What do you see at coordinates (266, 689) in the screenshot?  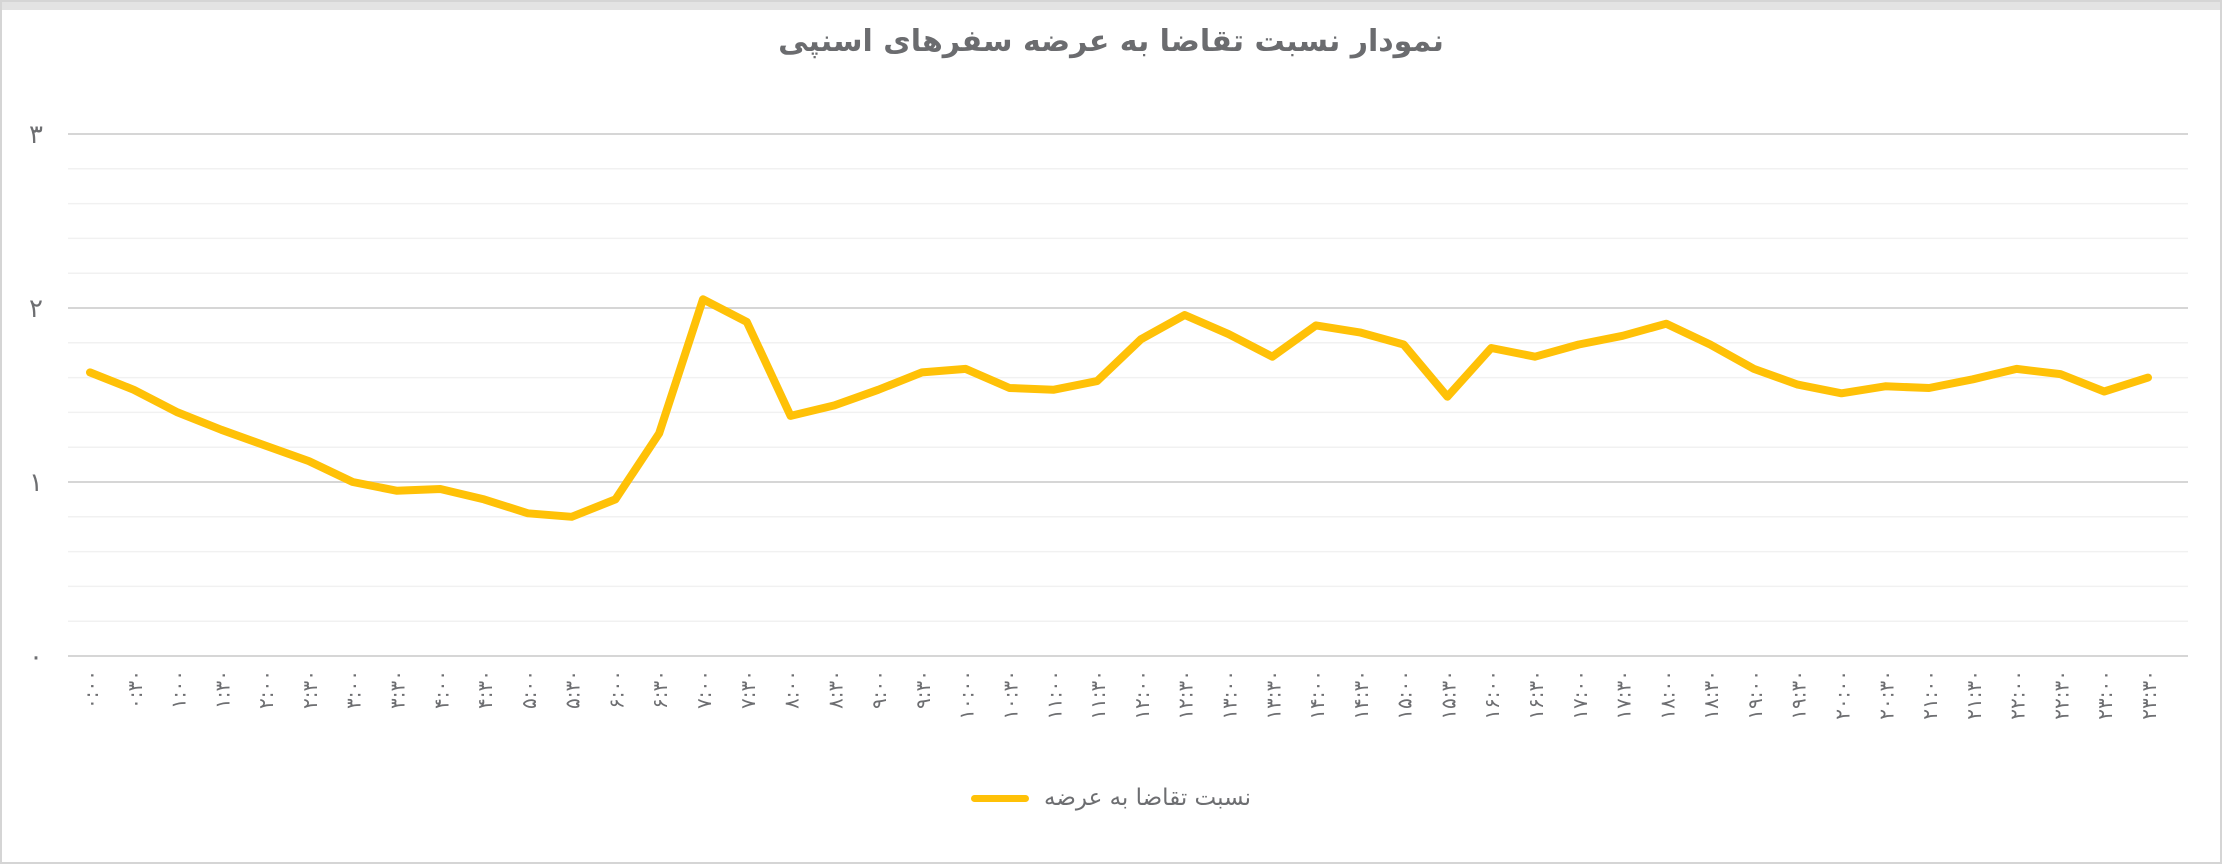 I see `x-axis-tick-label: ۲:۰۰` at bounding box center [266, 689].